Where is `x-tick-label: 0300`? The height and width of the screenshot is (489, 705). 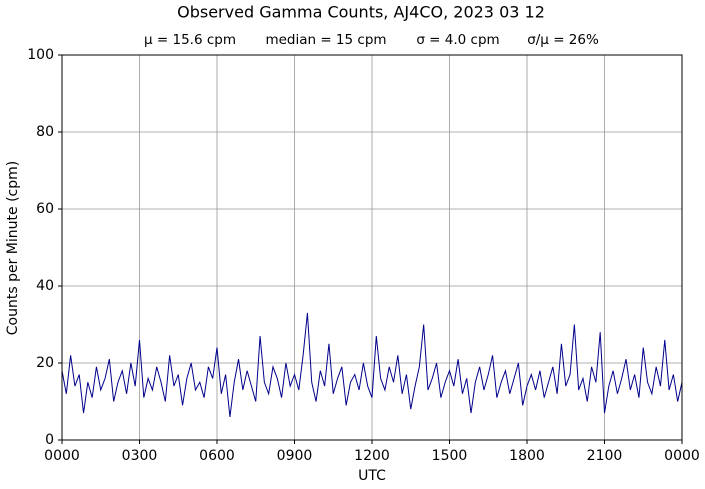 x-tick-label: 0300 is located at coordinates (140, 456).